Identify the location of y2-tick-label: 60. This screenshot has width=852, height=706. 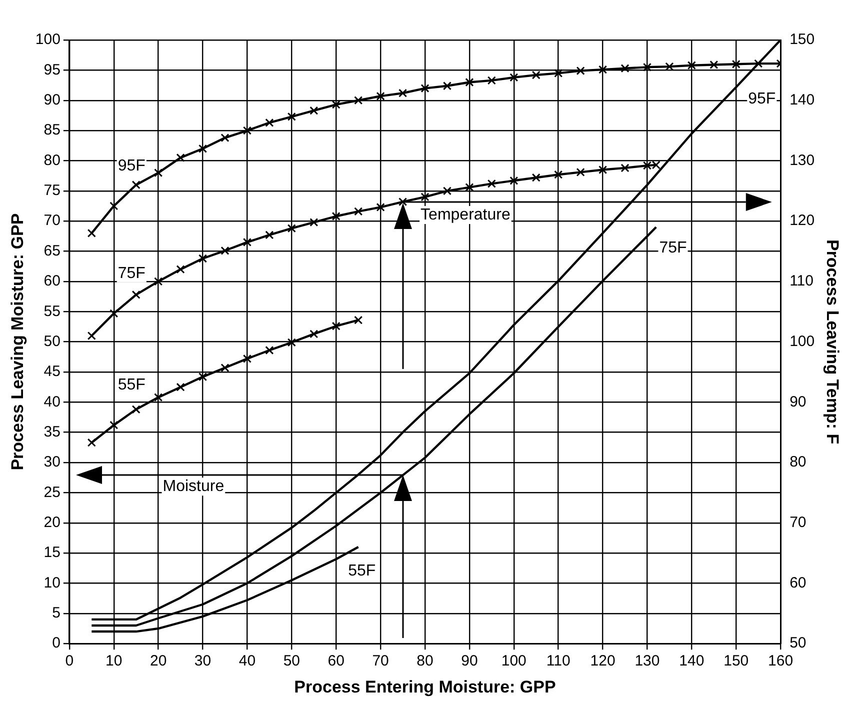
(798, 583).